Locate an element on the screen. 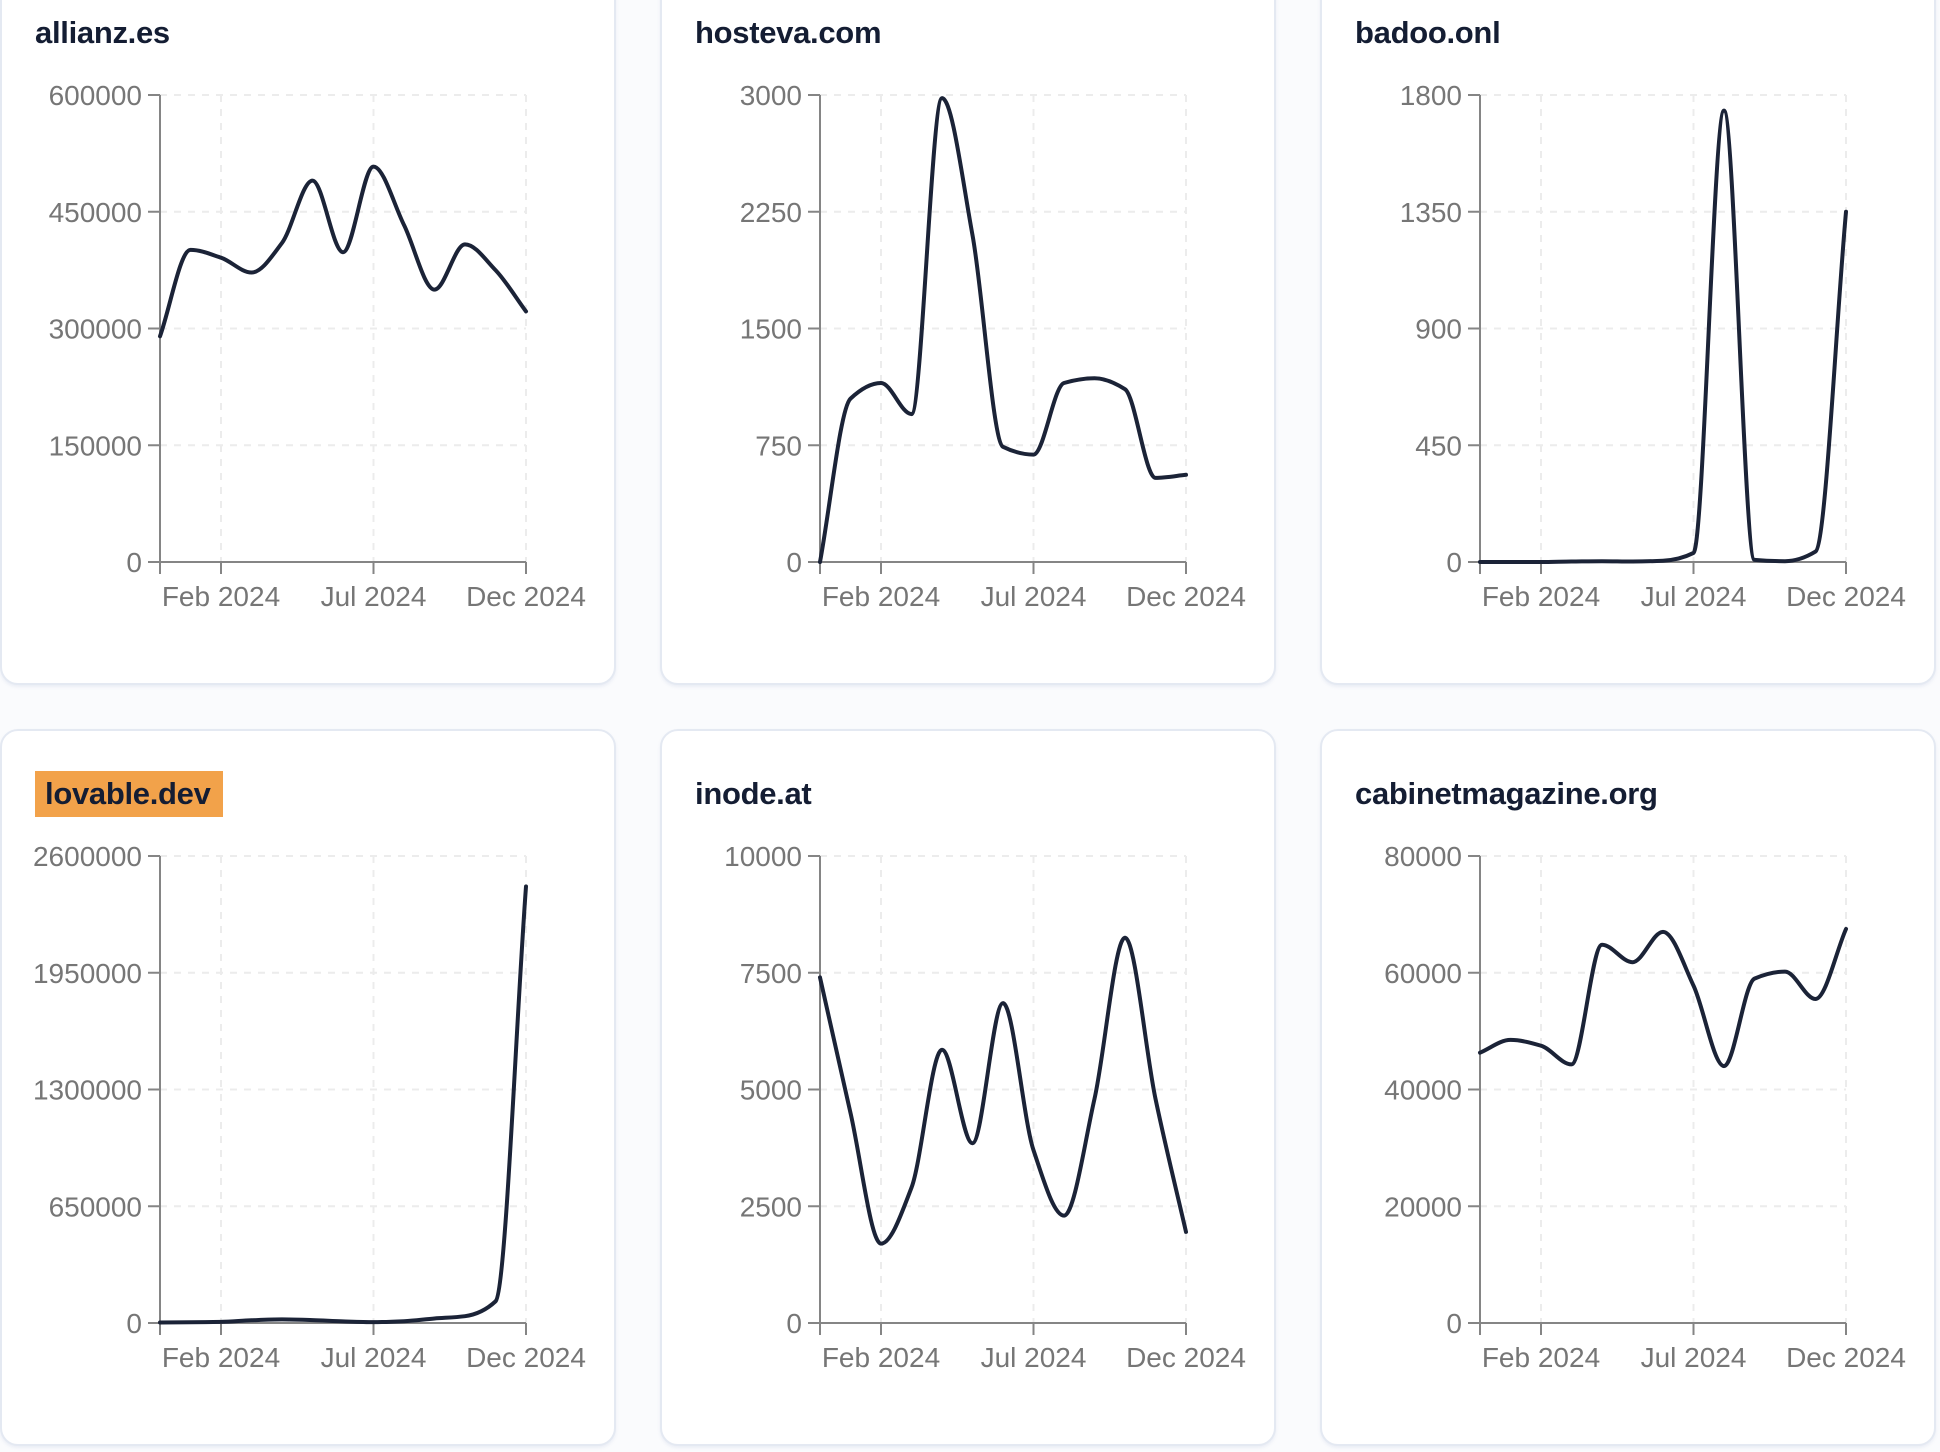 The image size is (1940, 1452). y-tick-label: 900 is located at coordinates (1438, 329).